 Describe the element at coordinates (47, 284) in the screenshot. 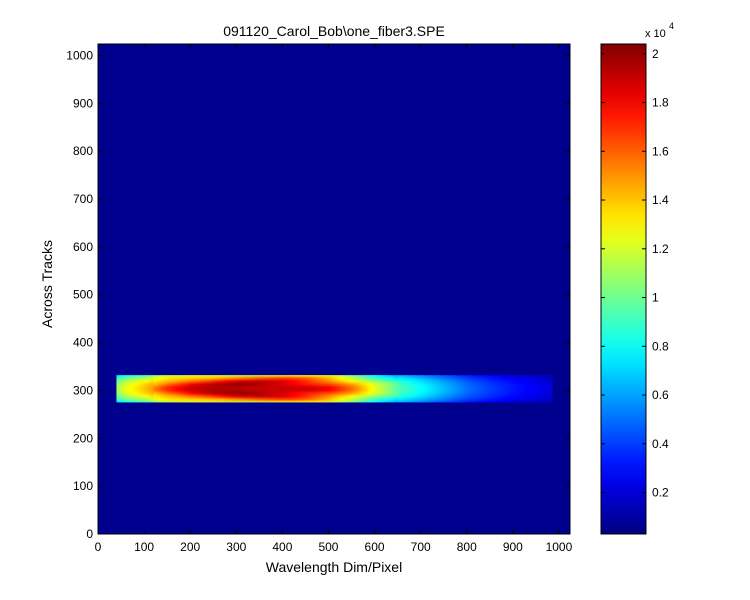

I see `y-axis-label: Across Tracks` at that location.